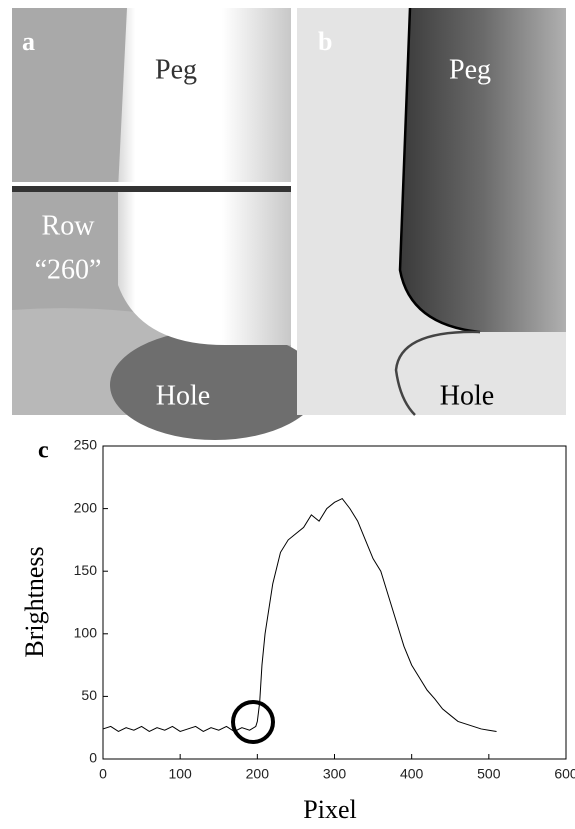 The height and width of the screenshot is (829, 575). I want to click on x-tick-label: 600, so click(564, 774).